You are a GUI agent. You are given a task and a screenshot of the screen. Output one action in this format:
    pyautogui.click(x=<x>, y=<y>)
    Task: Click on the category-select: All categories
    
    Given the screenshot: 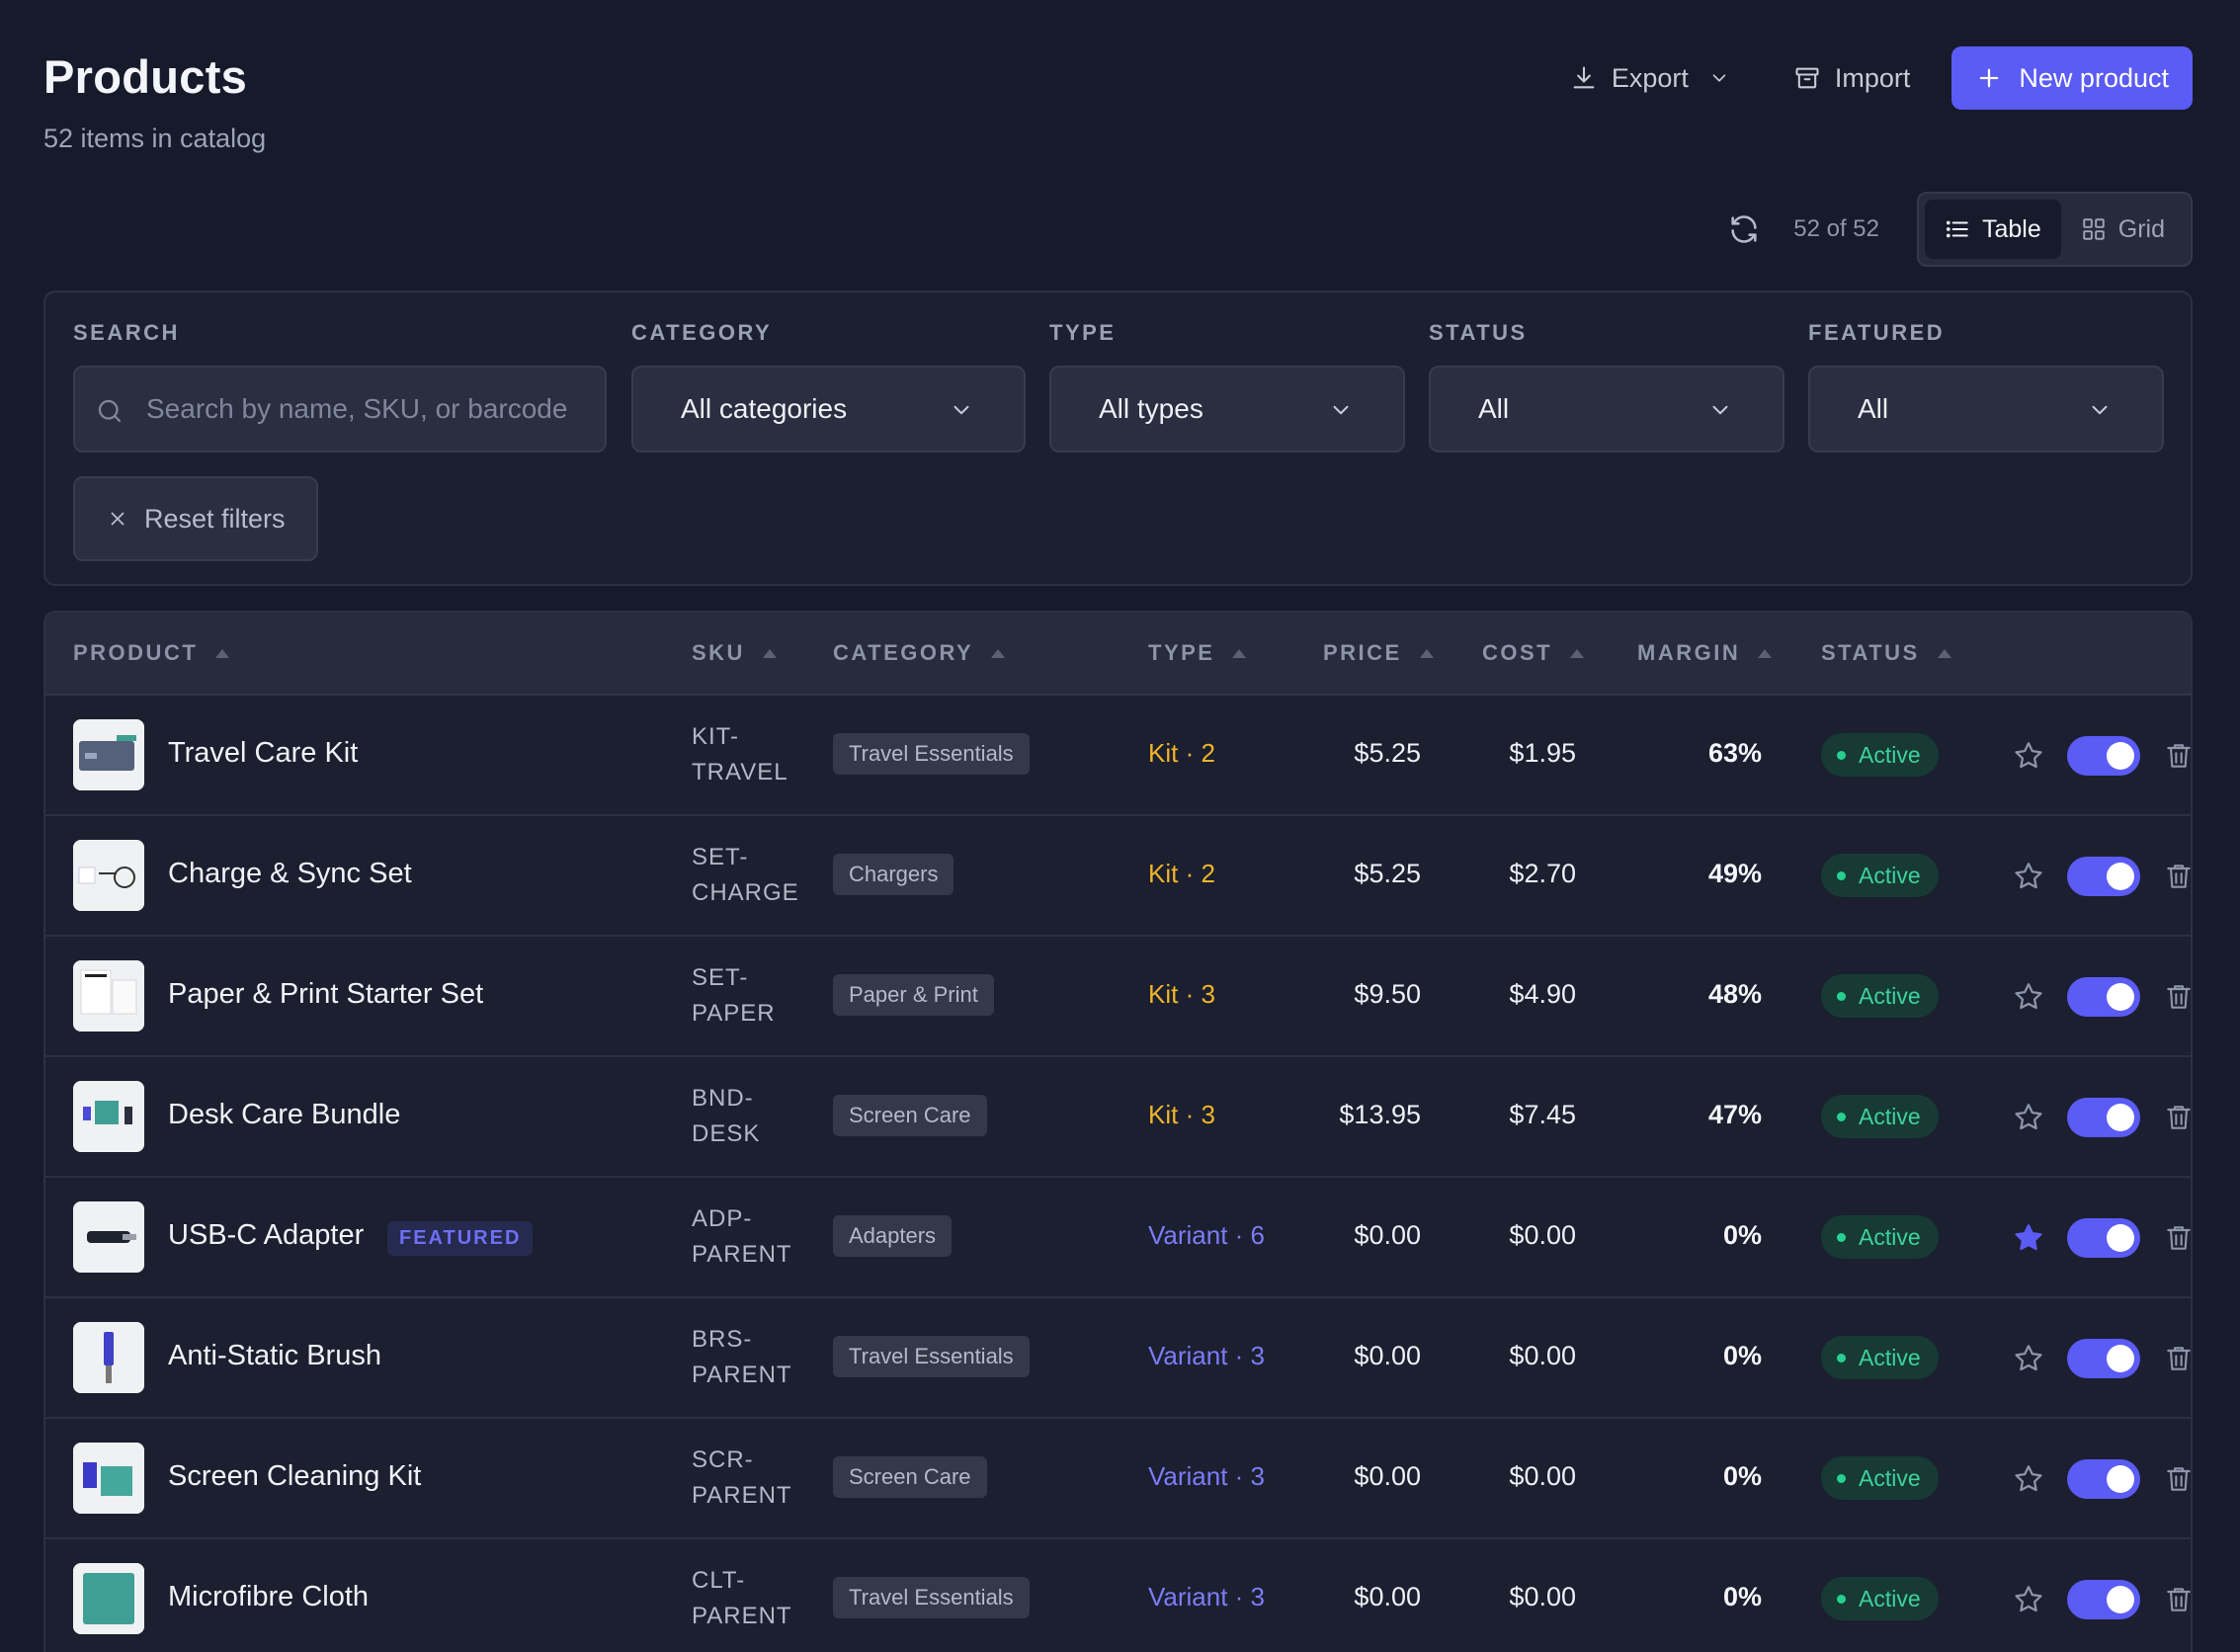 What is the action you would take?
    pyautogui.click(x=828, y=409)
    